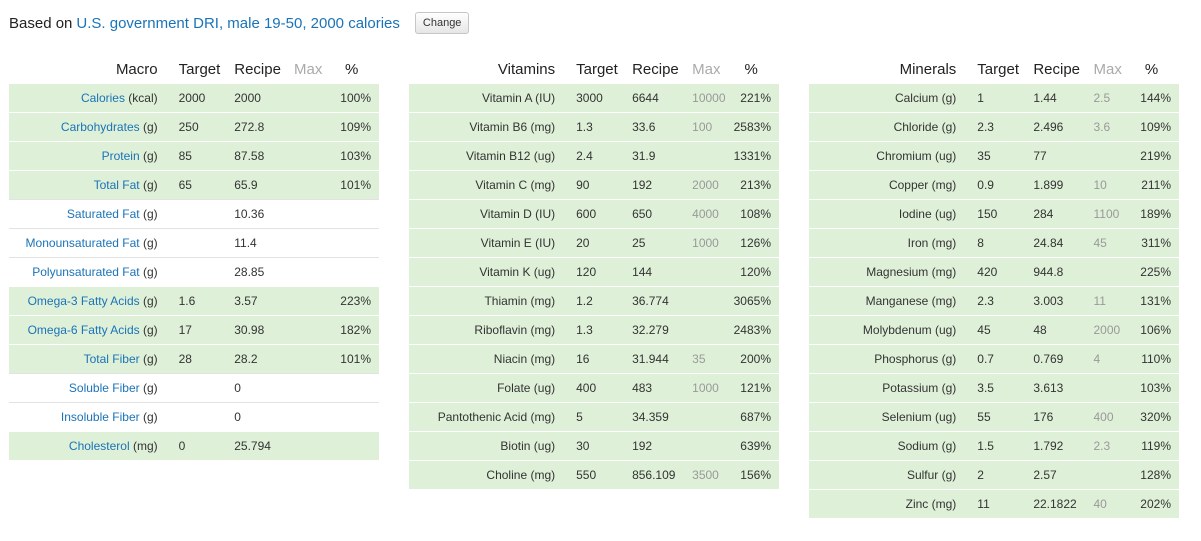 The width and height of the screenshot is (1201, 541). I want to click on recipe-value: 284, so click(1063, 214).